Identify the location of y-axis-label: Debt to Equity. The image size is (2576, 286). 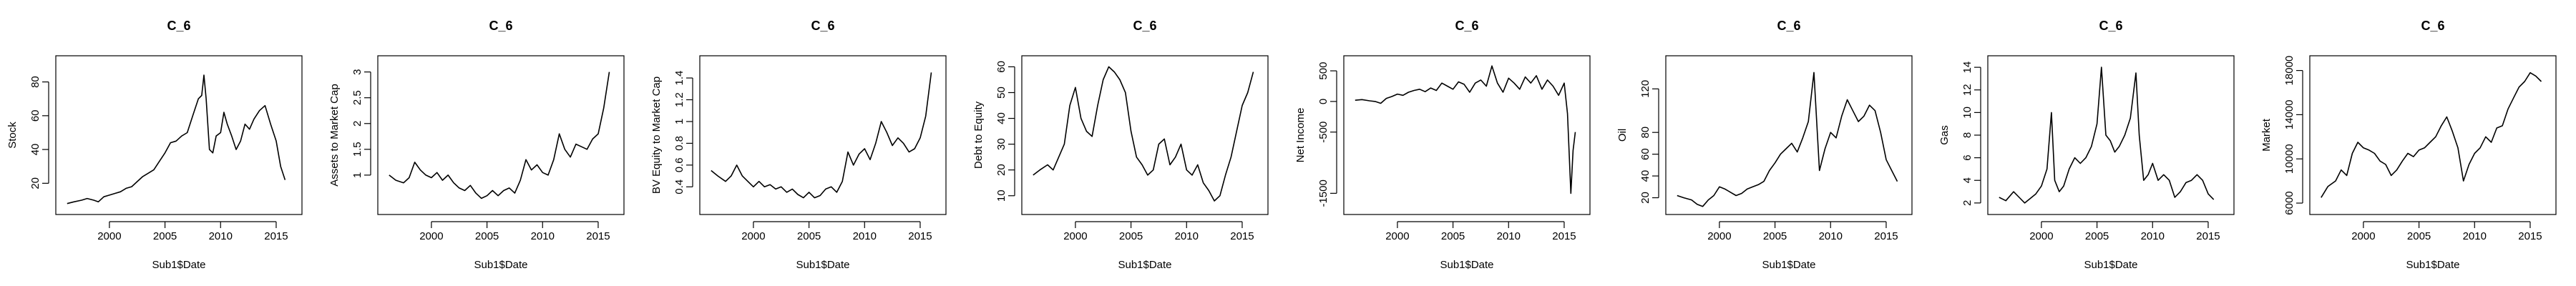
(978, 135).